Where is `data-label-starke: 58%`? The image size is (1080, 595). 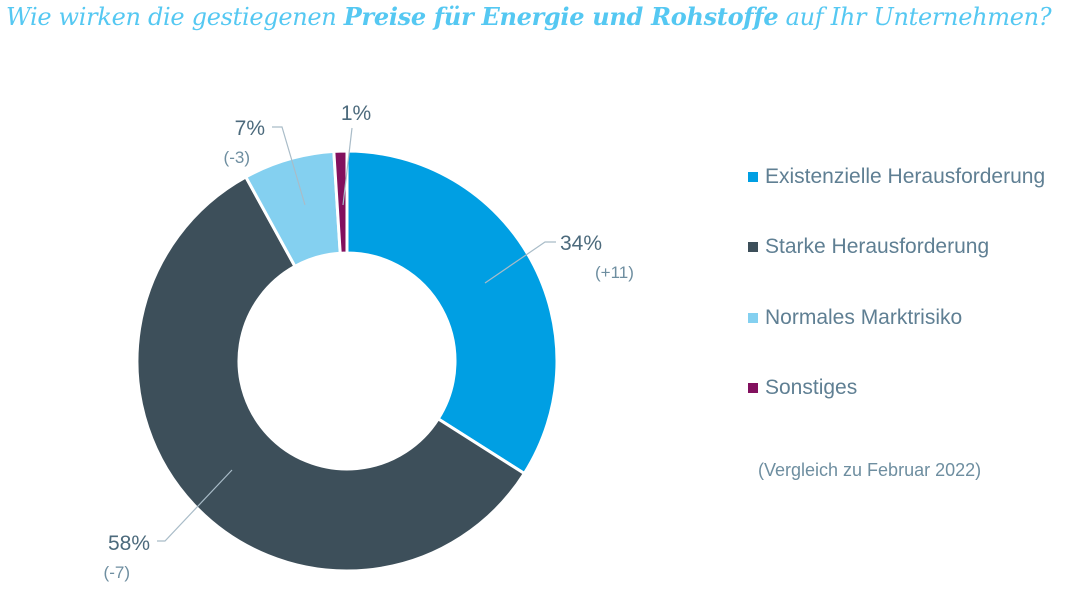 data-label-starke: 58% is located at coordinates (129, 543).